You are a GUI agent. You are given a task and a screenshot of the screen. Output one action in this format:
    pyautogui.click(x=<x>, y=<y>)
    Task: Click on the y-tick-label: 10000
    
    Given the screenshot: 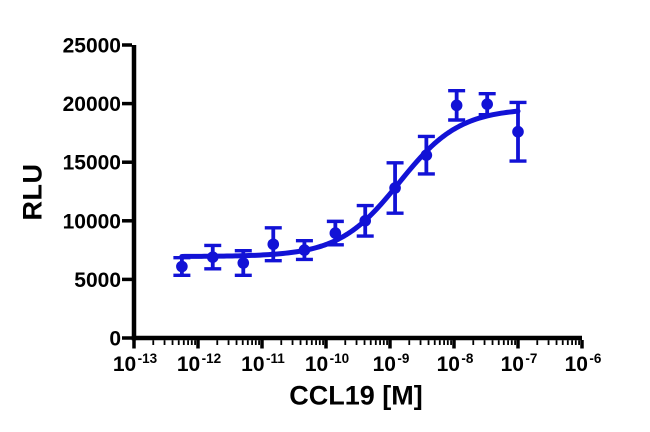 What is the action you would take?
    pyautogui.click(x=92, y=221)
    